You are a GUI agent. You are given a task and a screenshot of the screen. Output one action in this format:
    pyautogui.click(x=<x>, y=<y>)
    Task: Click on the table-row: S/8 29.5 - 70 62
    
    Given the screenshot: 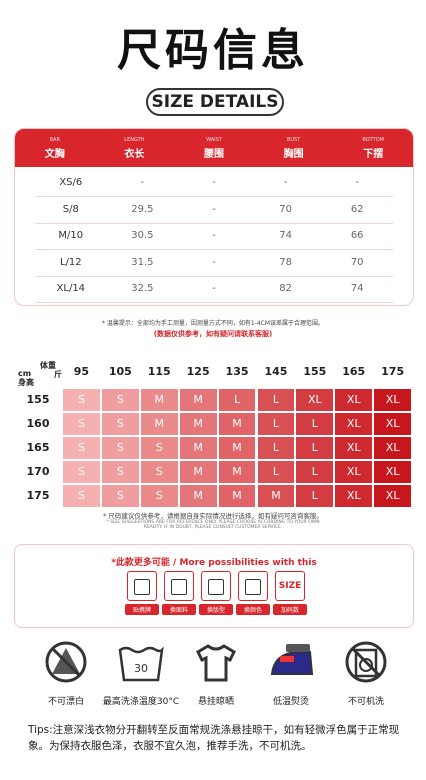 What is the action you would take?
    pyautogui.click(x=214, y=210)
    